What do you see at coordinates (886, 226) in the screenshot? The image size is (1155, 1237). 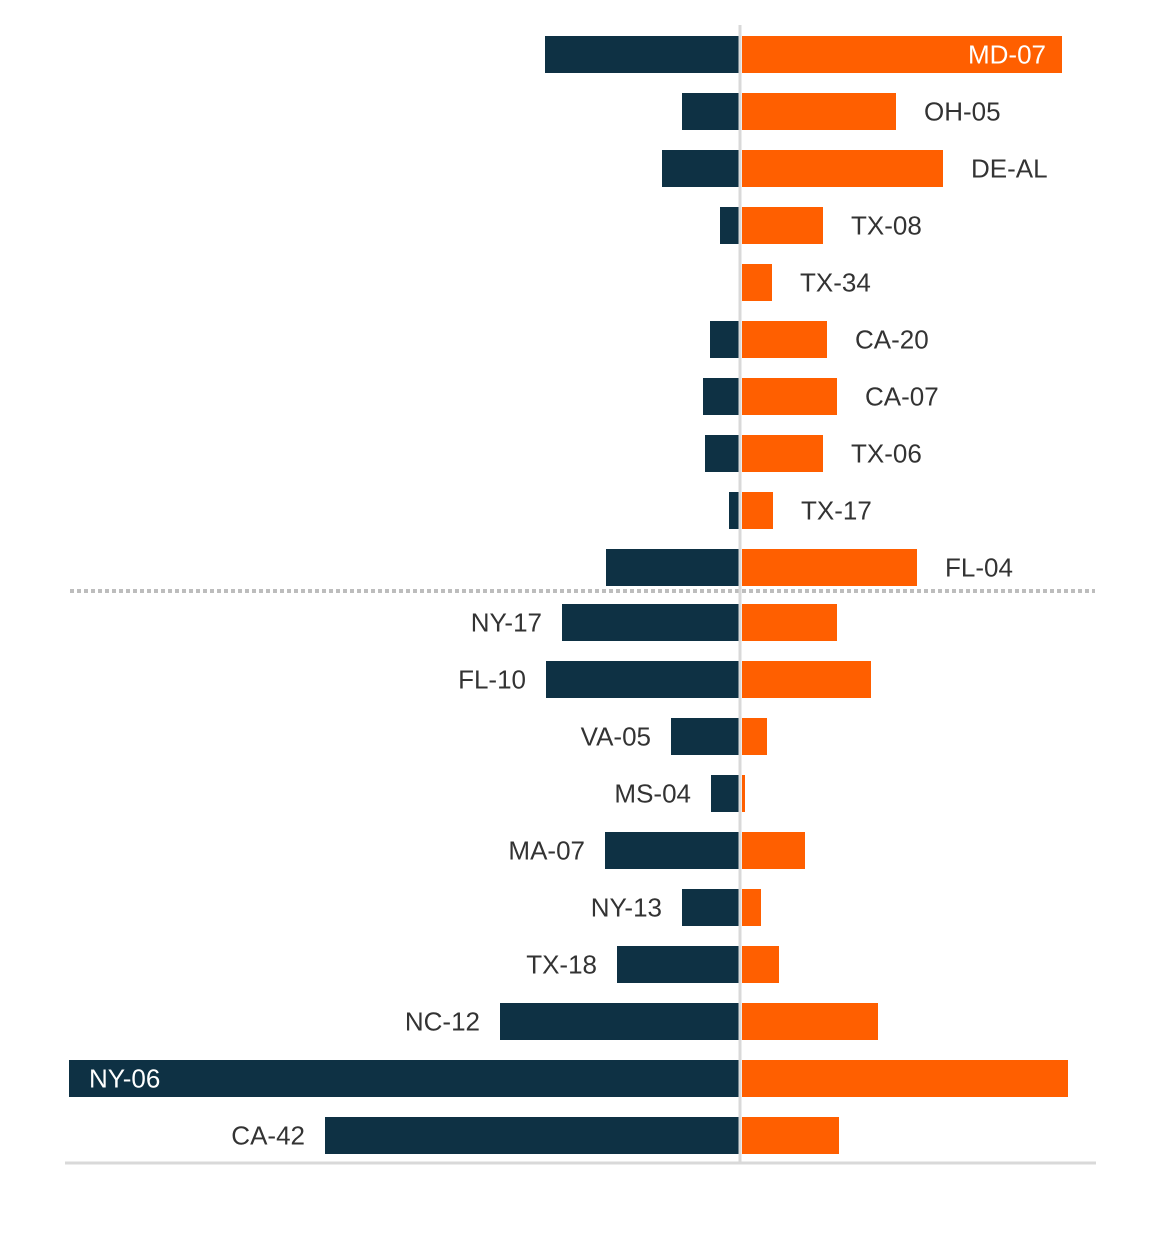 I see `category-label-tx-08: TX-08` at bounding box center [886, 226].